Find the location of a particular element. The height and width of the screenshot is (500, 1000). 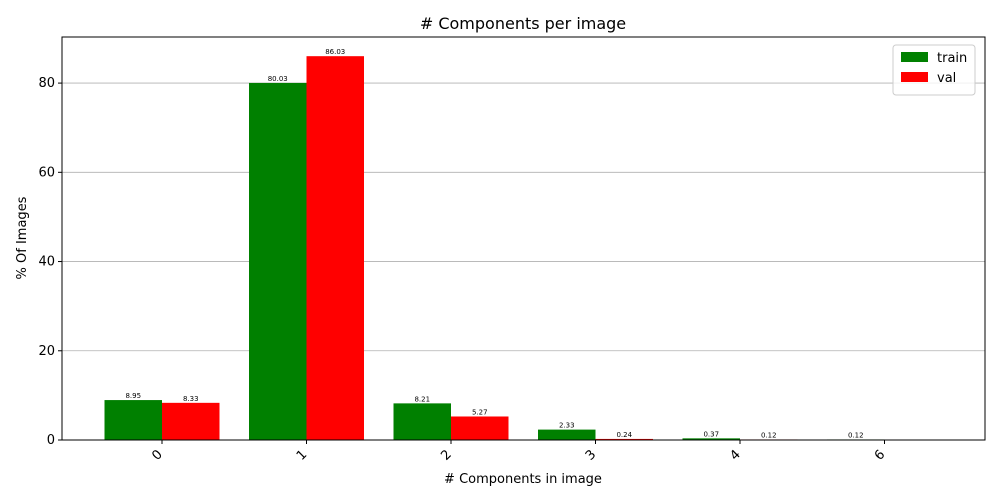

x-tick-label: 4 is located at coordinates (735, 455).